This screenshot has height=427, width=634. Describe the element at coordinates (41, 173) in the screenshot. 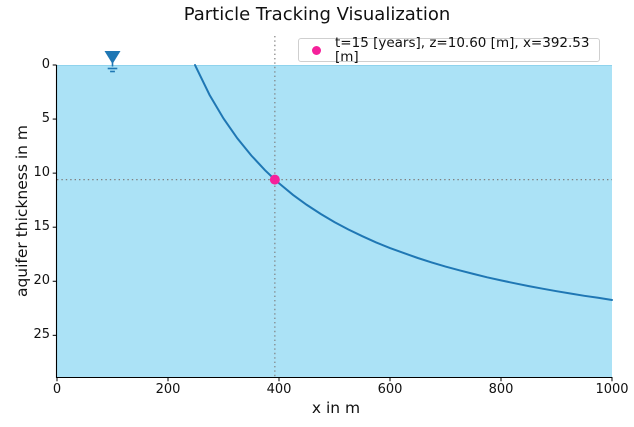

I see `y-tick-label: 10` at that location.